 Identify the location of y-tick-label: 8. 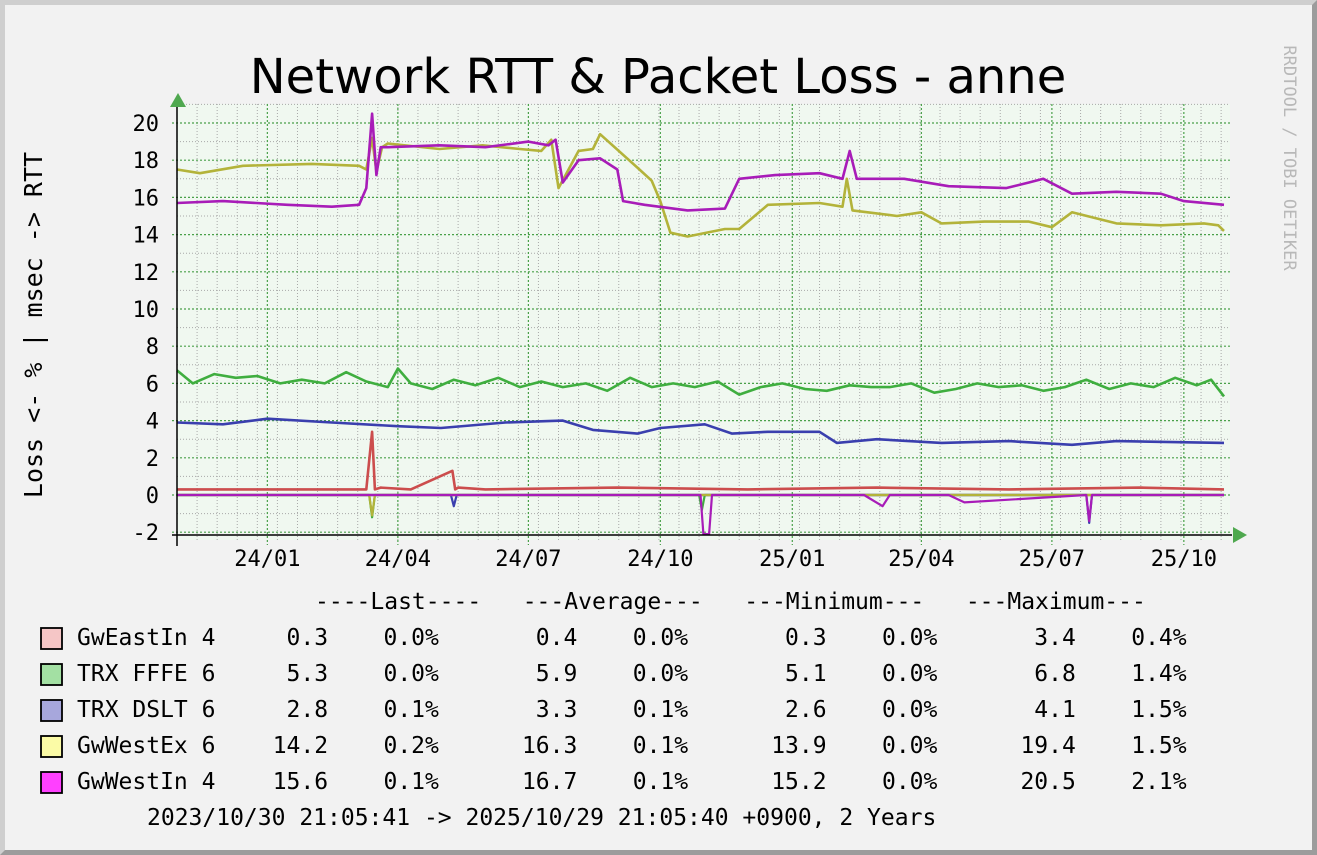
(152, 347).